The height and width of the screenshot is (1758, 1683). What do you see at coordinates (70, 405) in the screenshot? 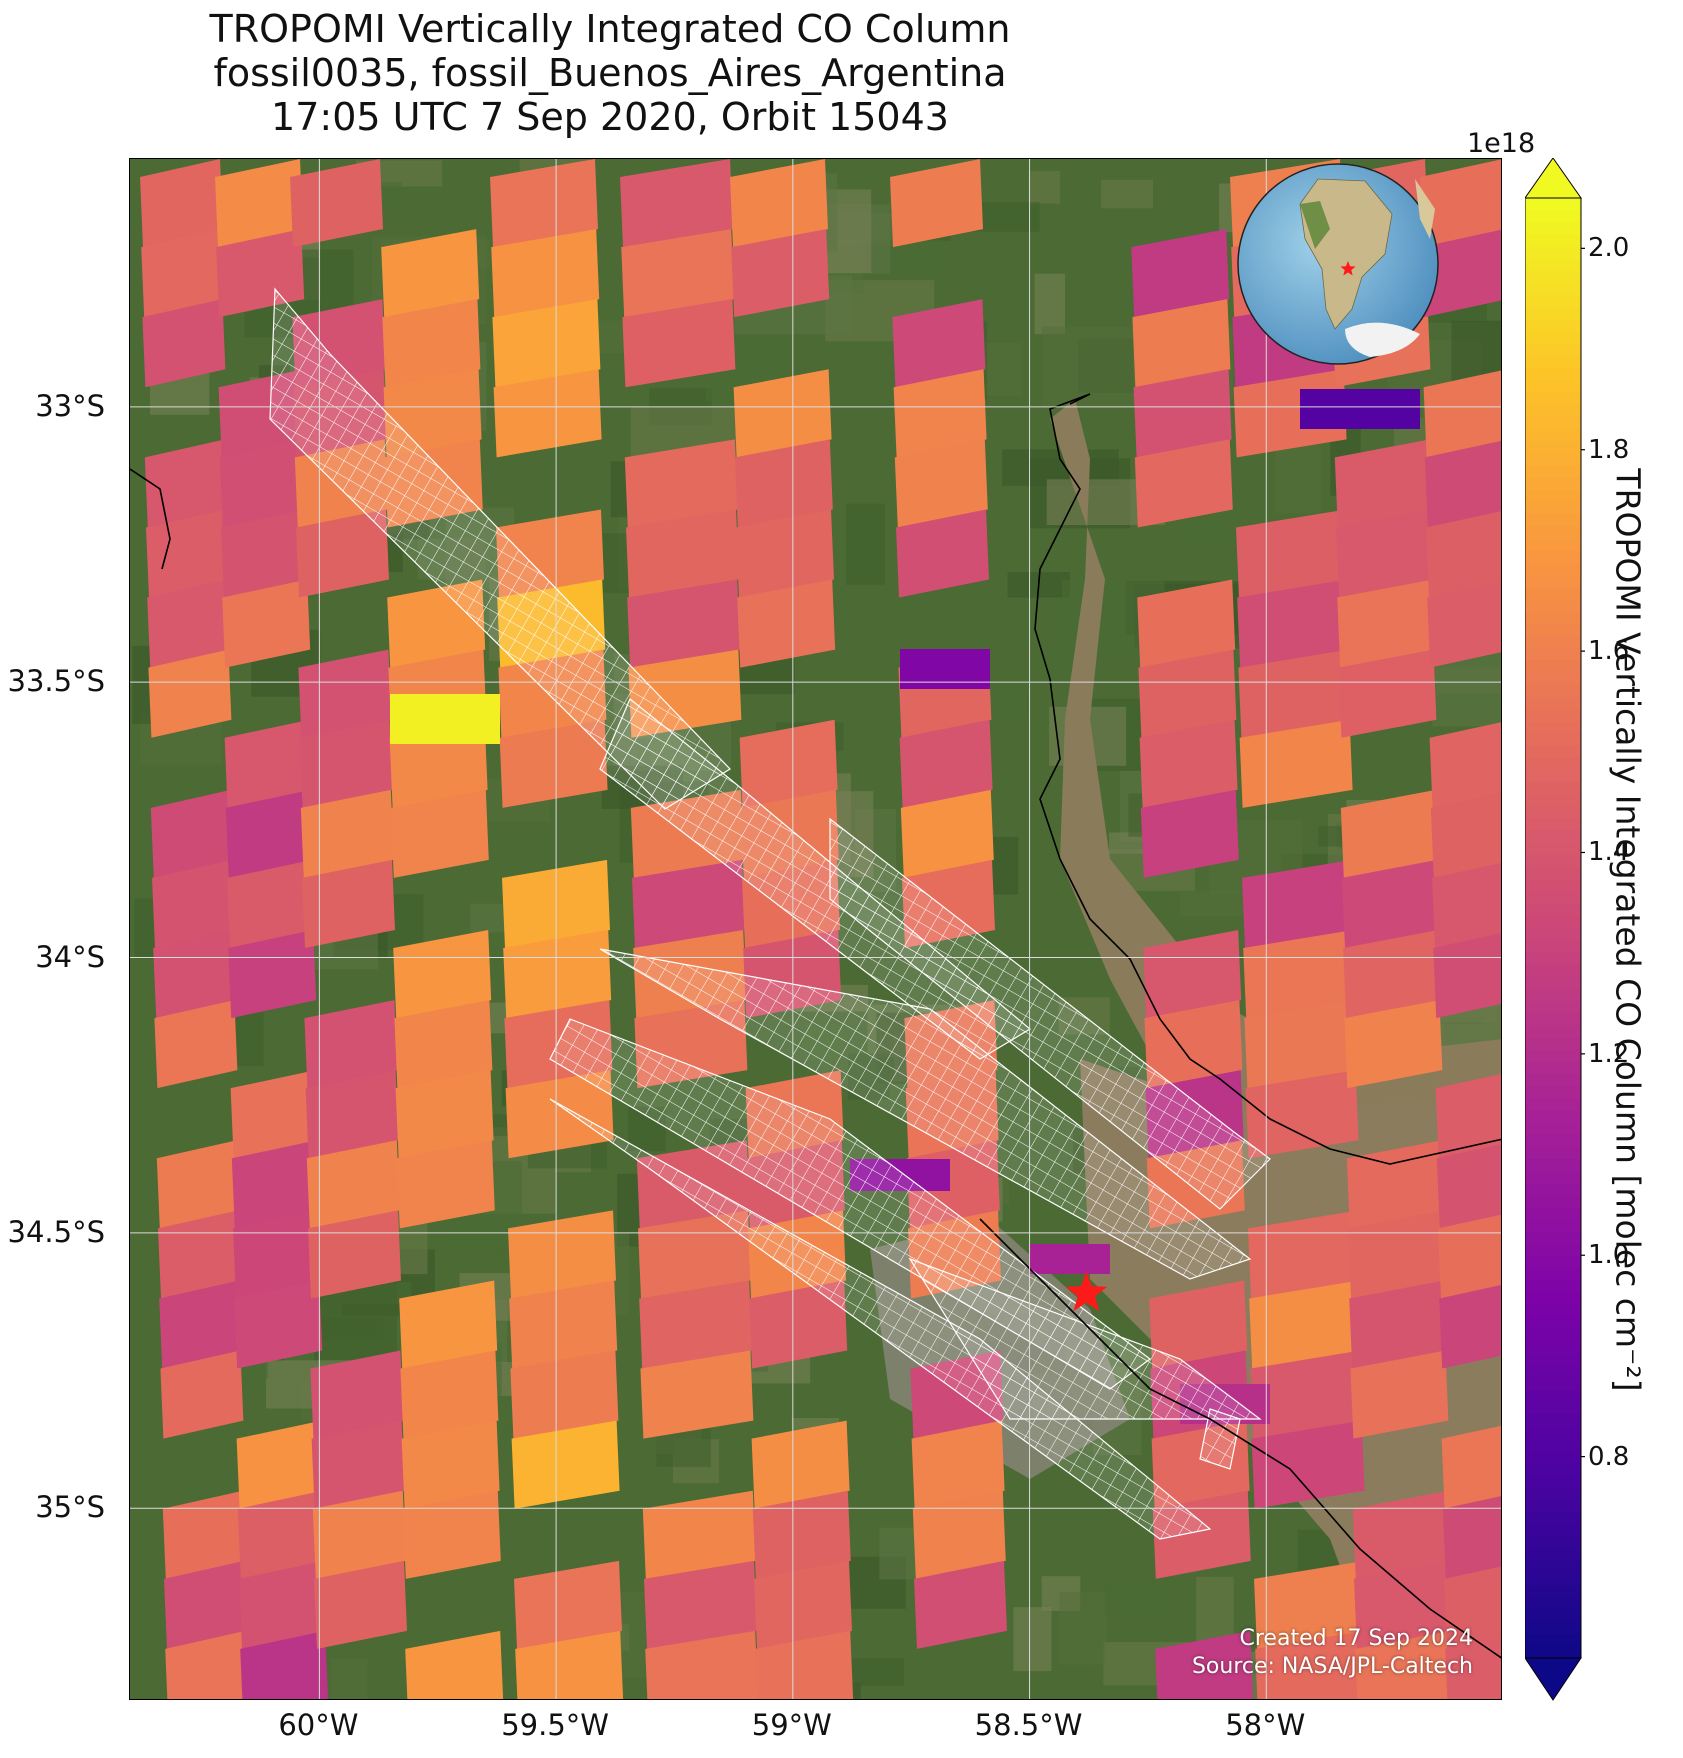
I see `lat-tick-label: 33°S` at bounding box center [70, 405].